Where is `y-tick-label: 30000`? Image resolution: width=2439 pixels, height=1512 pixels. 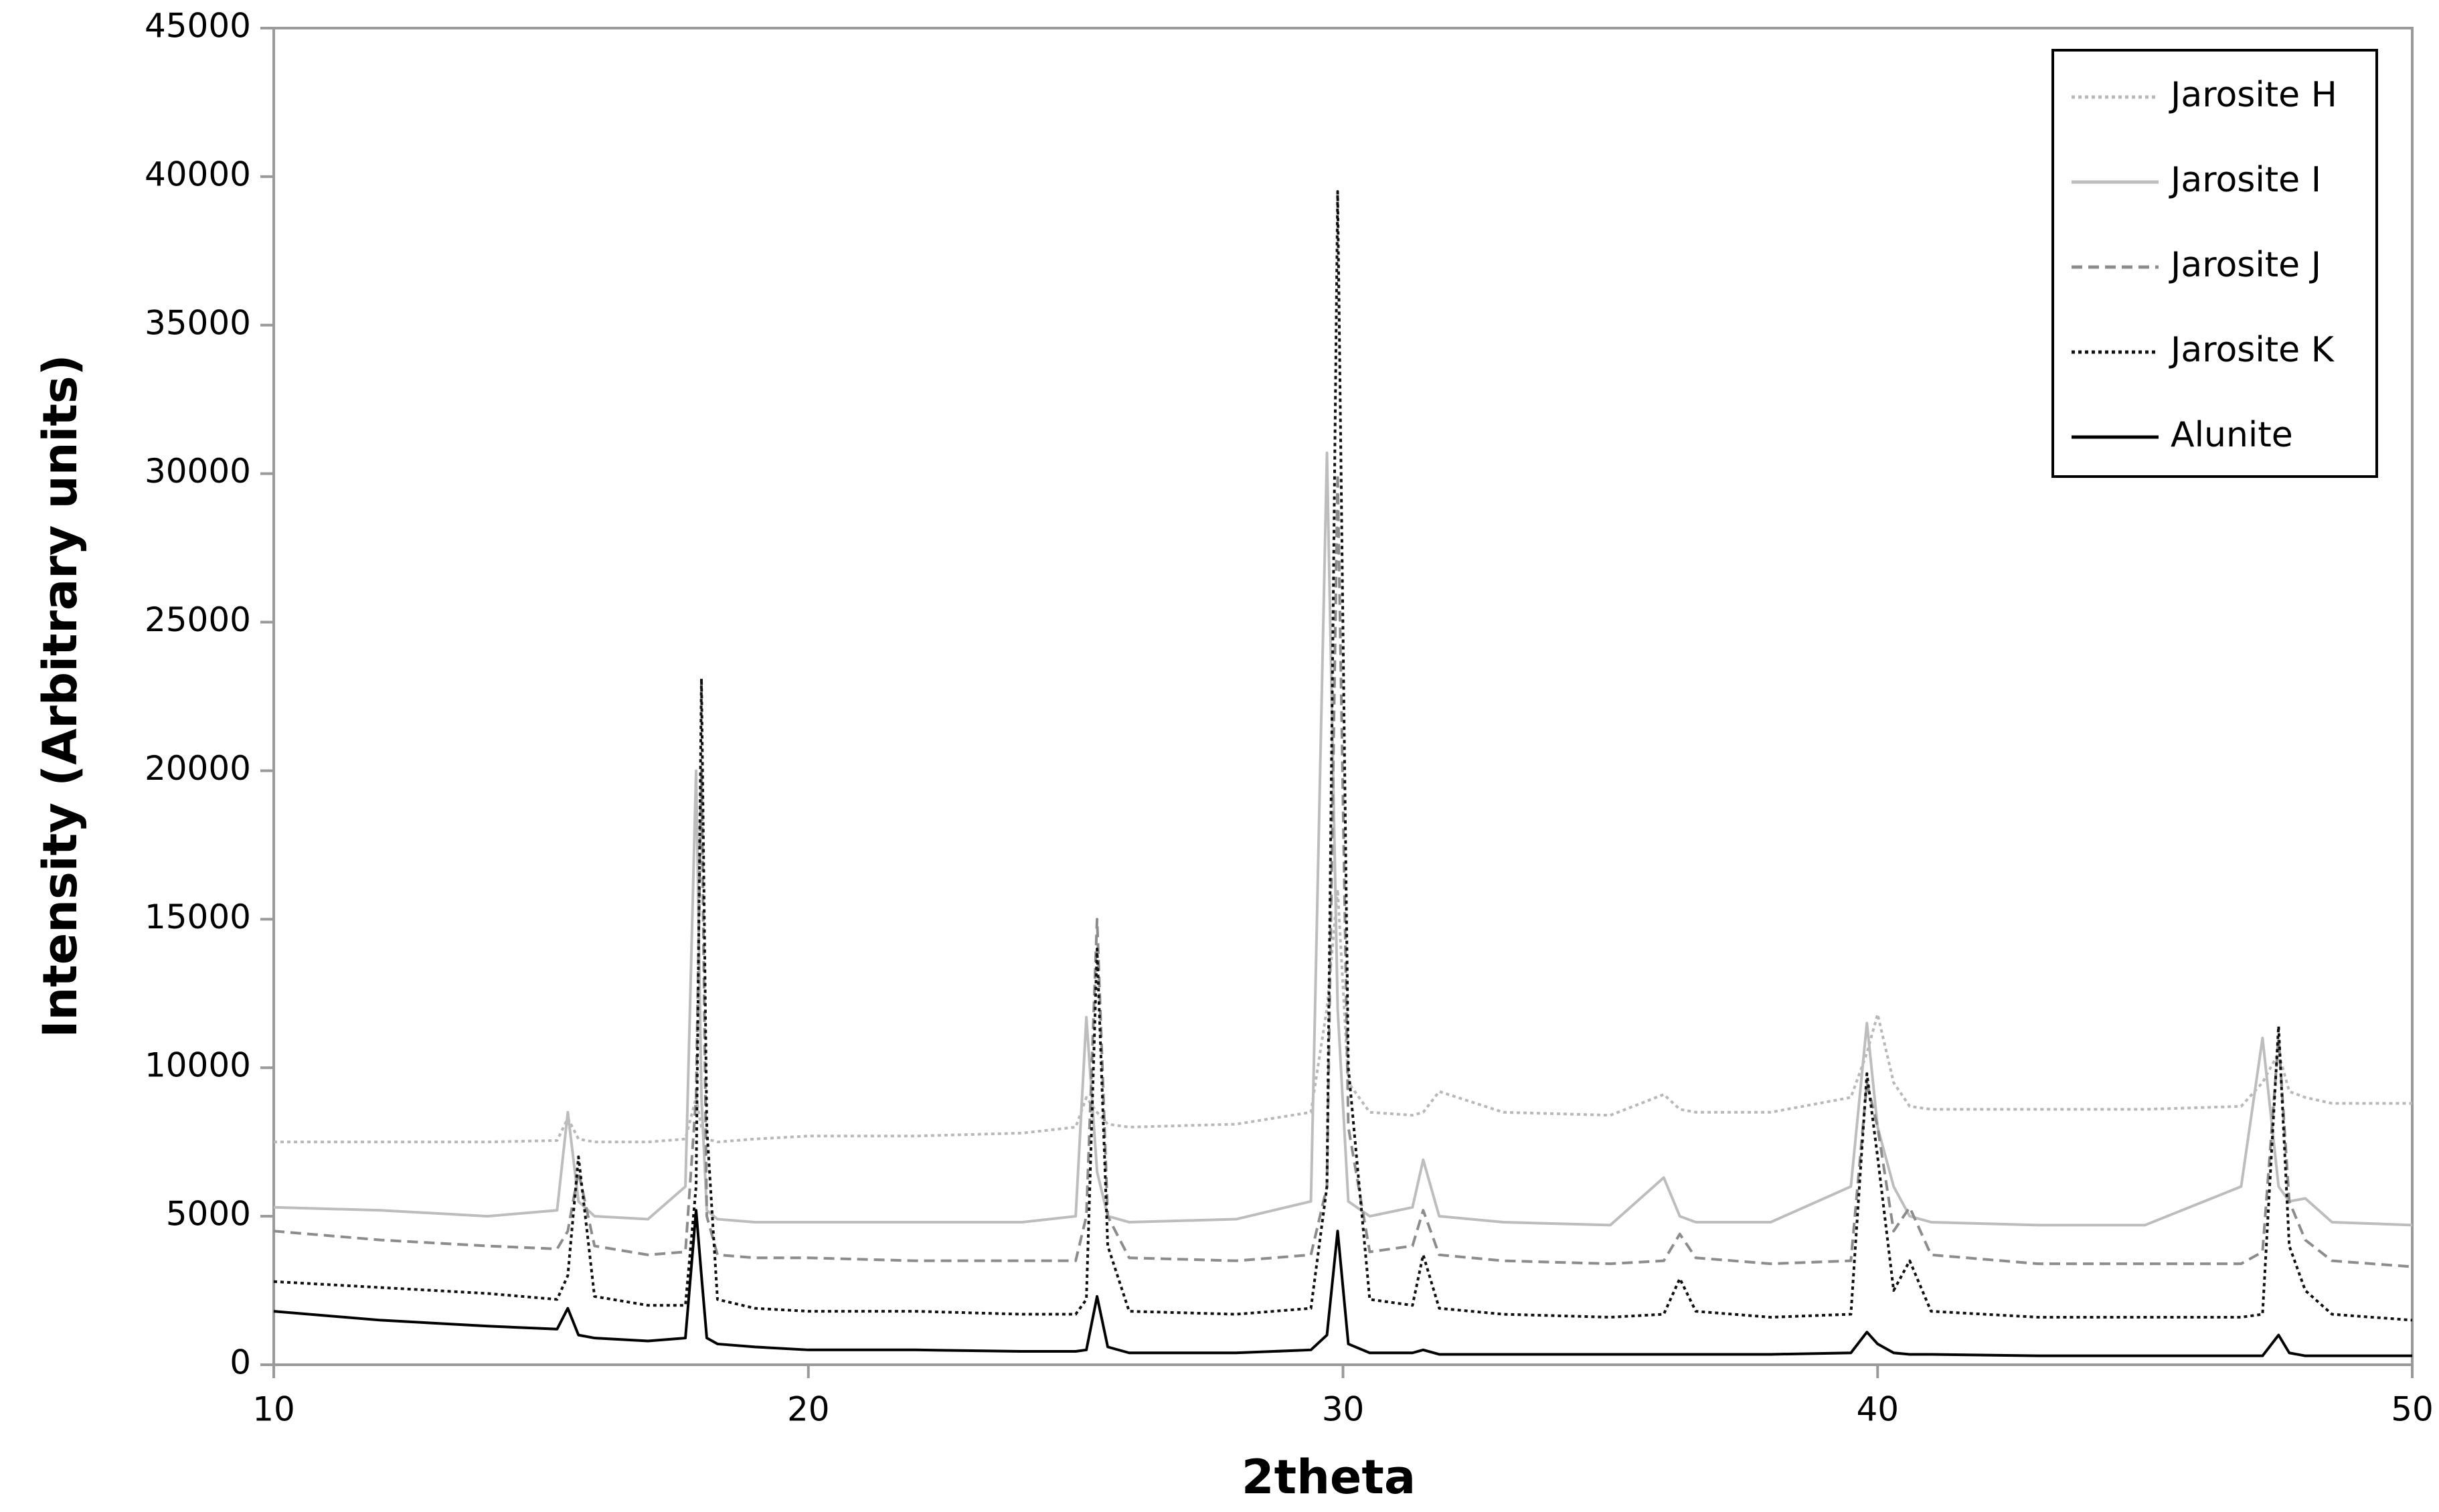 y-tick-label: 30000 is located at coordinates (198, 471).